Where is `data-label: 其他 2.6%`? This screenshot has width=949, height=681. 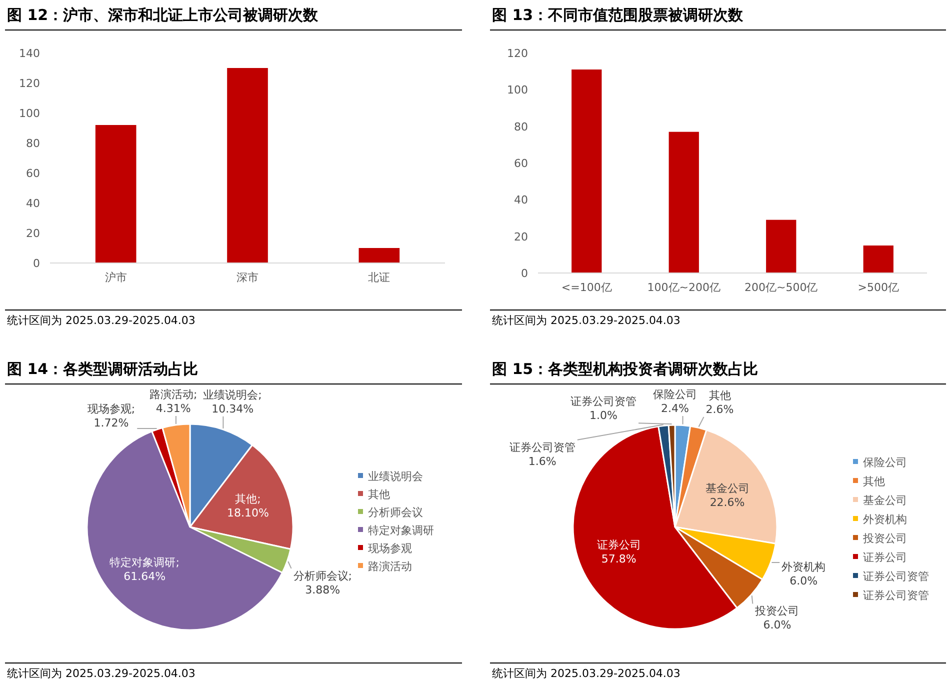 data-label: 其他 2.6% is located at coordinates (720, 402).